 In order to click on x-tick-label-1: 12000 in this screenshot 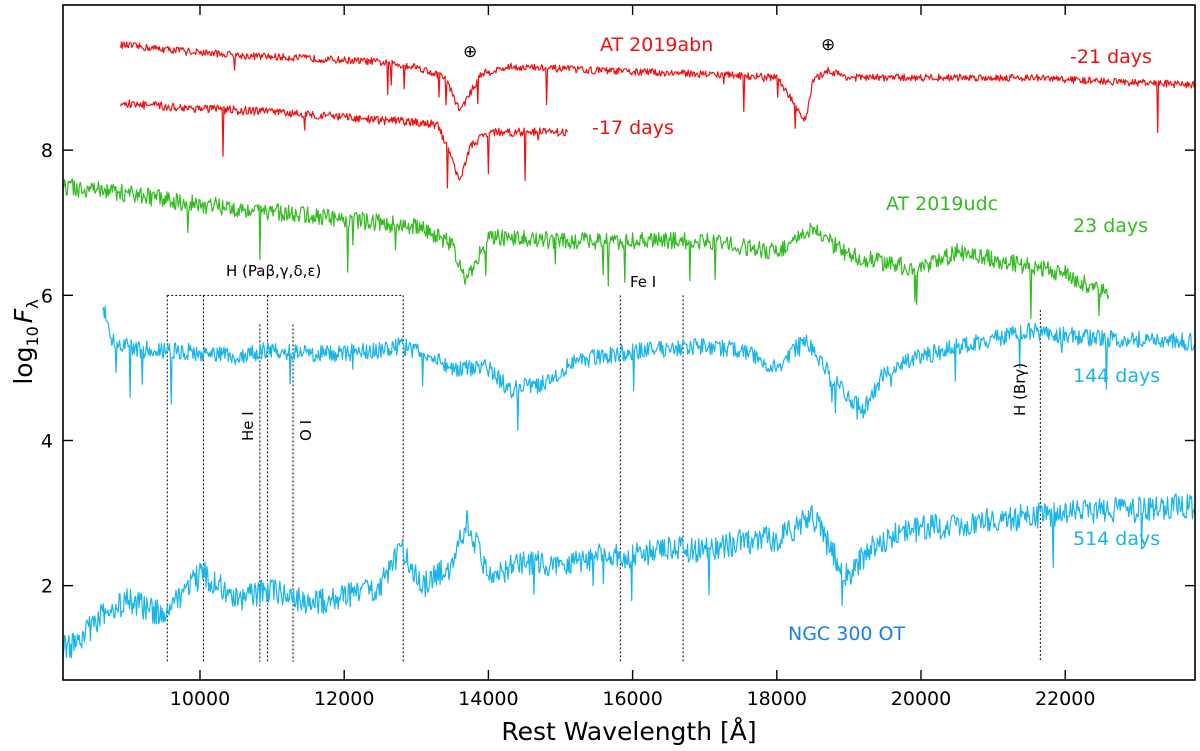, I will do `click(344, 699)`.